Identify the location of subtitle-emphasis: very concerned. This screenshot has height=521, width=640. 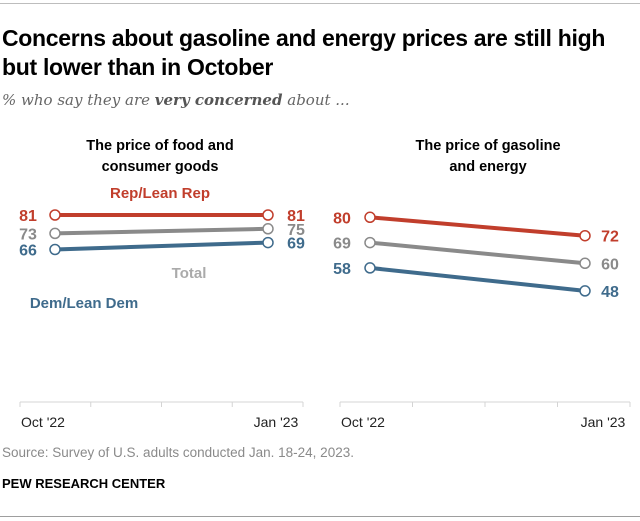
(218, 100).